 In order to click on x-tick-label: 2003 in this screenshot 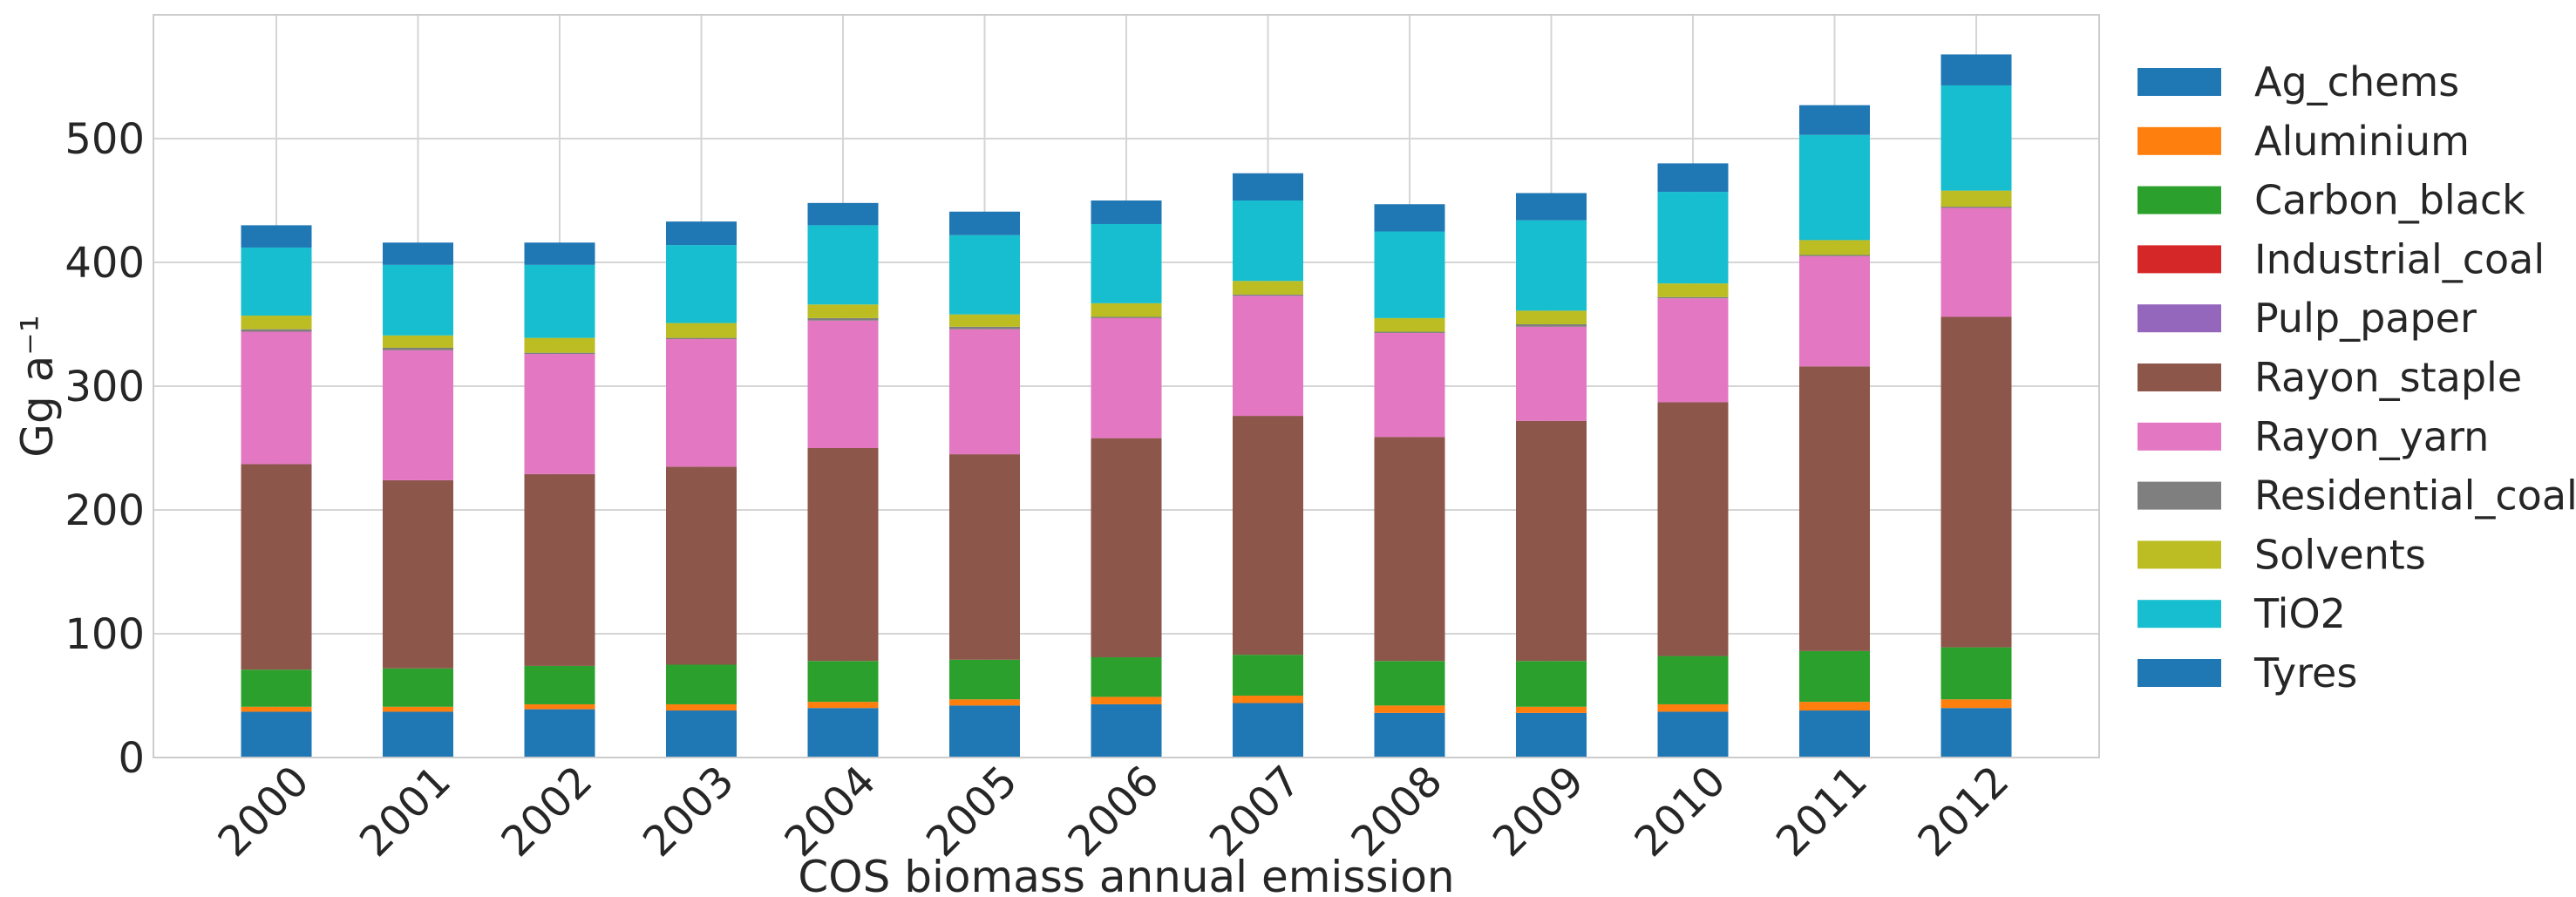, I will do `click(689, 811)`.